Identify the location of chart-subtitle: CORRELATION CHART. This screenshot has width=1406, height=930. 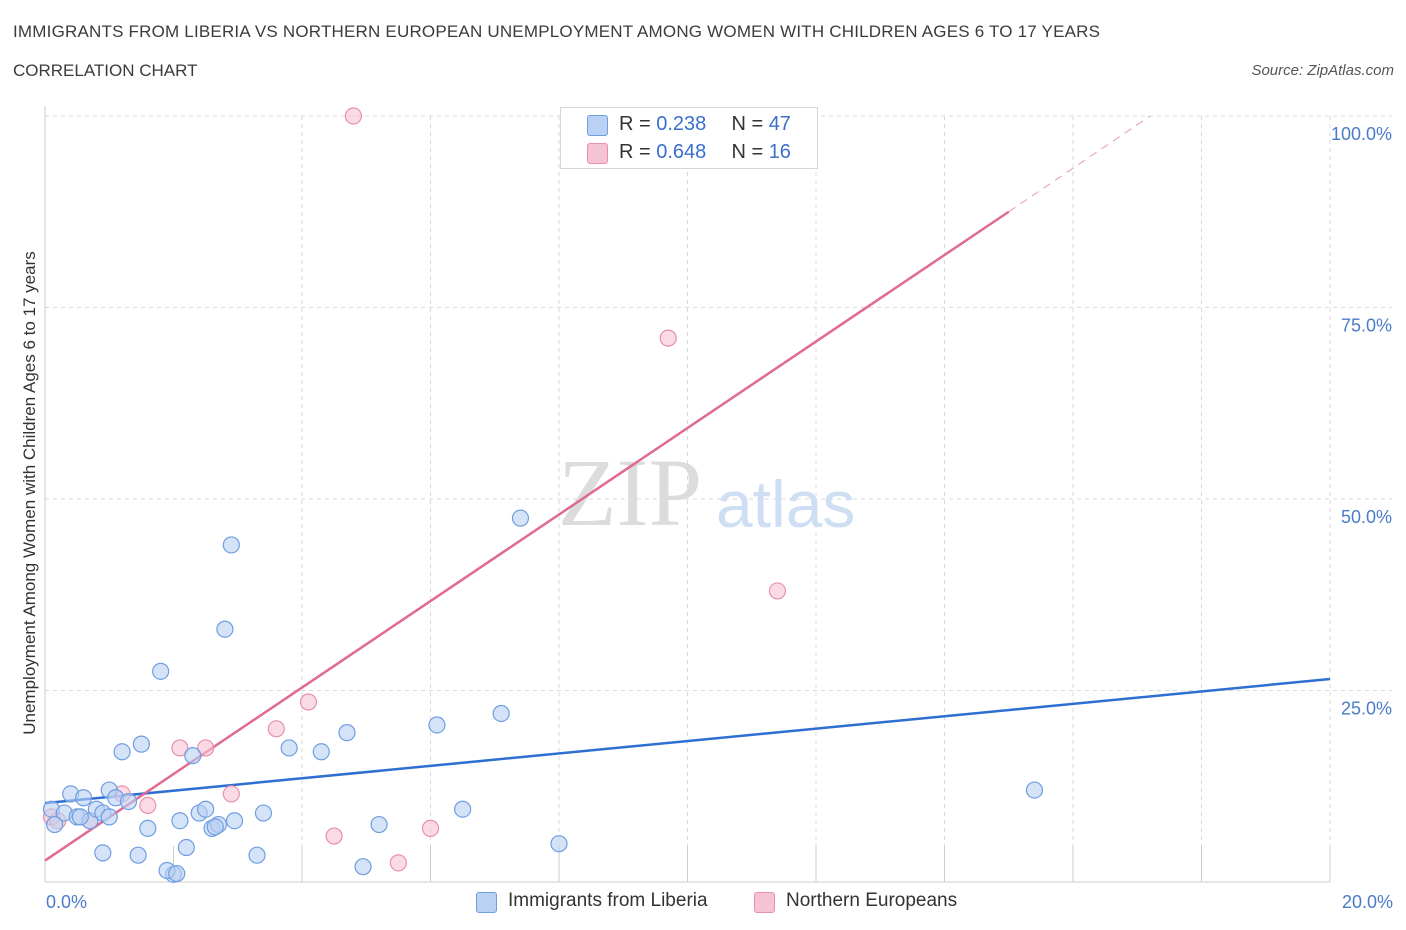
(105, 70).